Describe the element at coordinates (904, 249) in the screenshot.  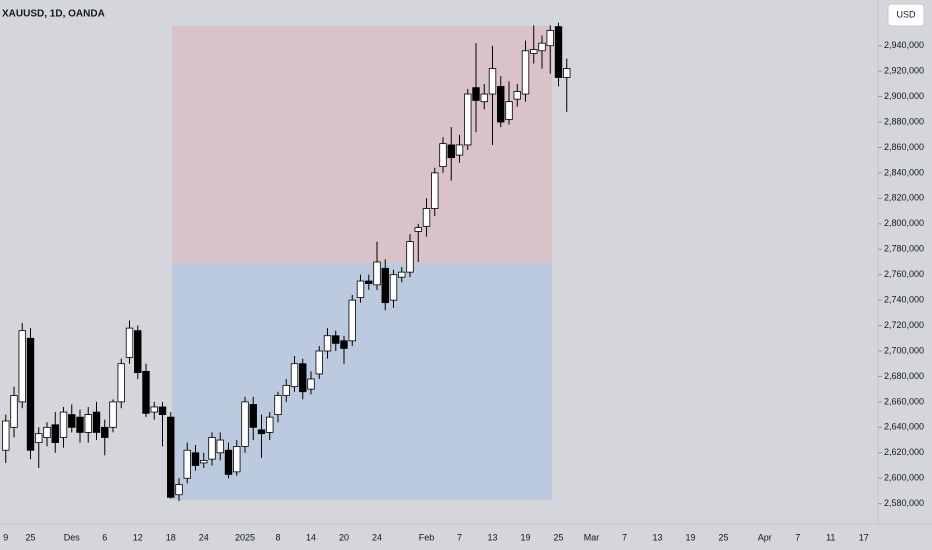
I see `y-tick-label: 2,780,000` at that location.